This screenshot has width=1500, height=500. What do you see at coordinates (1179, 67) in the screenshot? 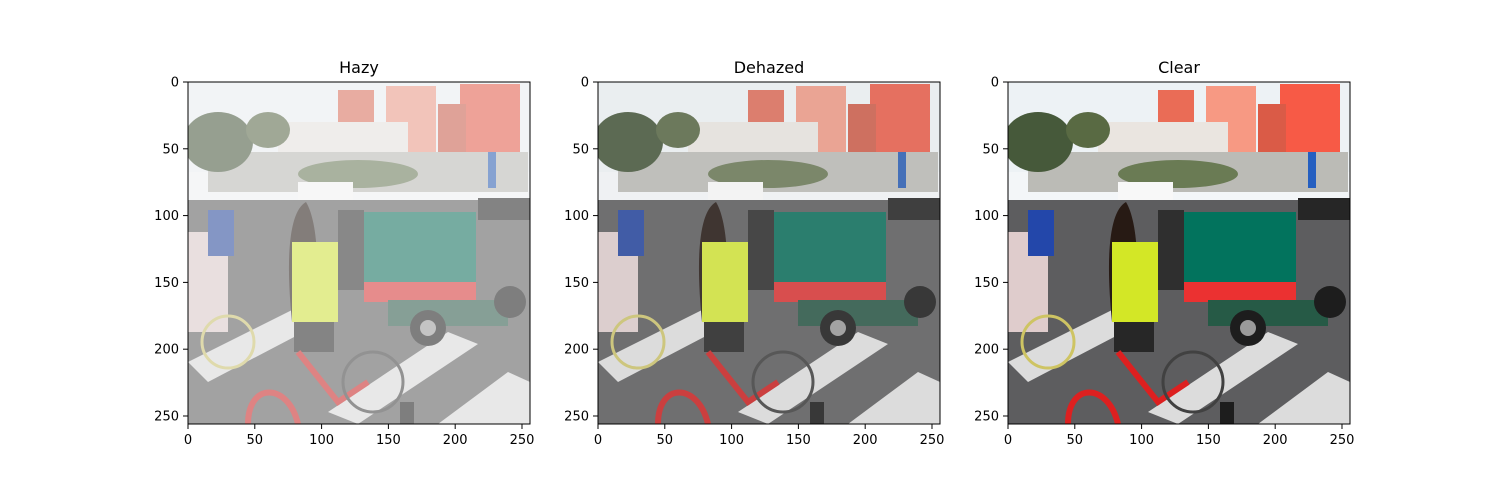
I see `panel-title: Clear` at bounding box center [1179, 67].